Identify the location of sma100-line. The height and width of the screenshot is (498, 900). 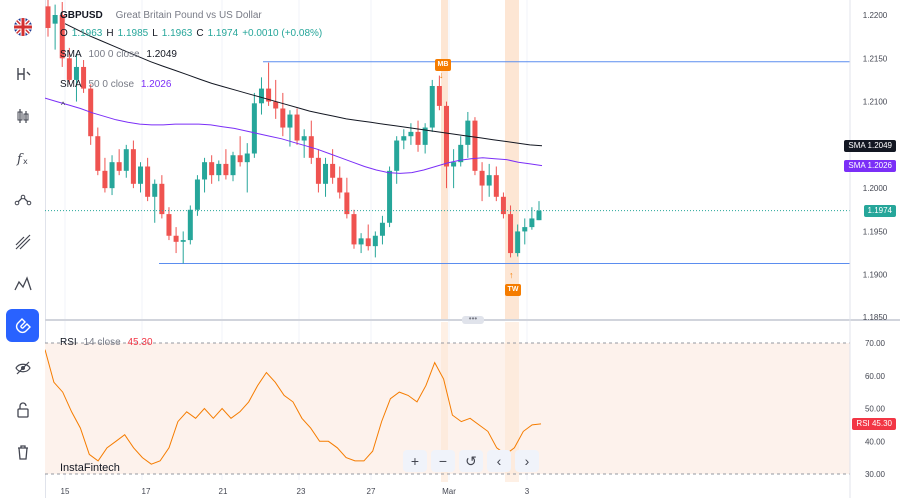
(303, 85).